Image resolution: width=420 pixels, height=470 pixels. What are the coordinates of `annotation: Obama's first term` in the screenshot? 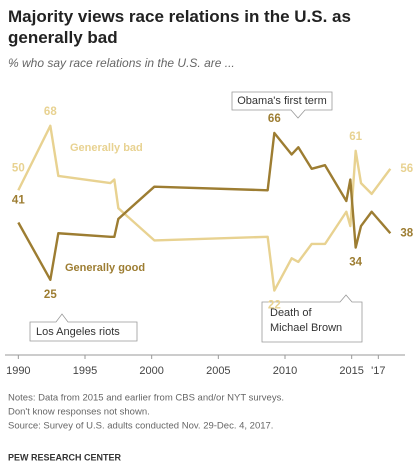 It's located at (282, 101).